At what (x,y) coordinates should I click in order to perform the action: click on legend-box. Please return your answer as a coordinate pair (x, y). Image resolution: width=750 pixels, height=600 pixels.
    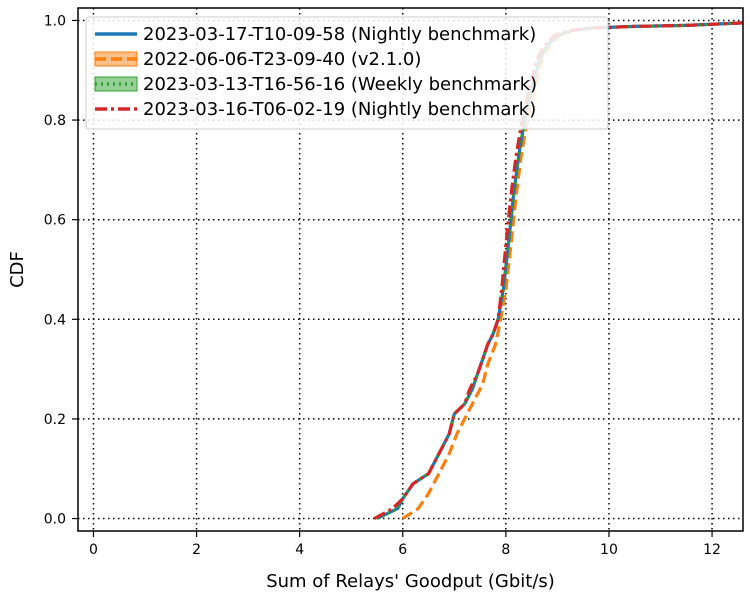
    Looking at the image, I should click on (347, 73).